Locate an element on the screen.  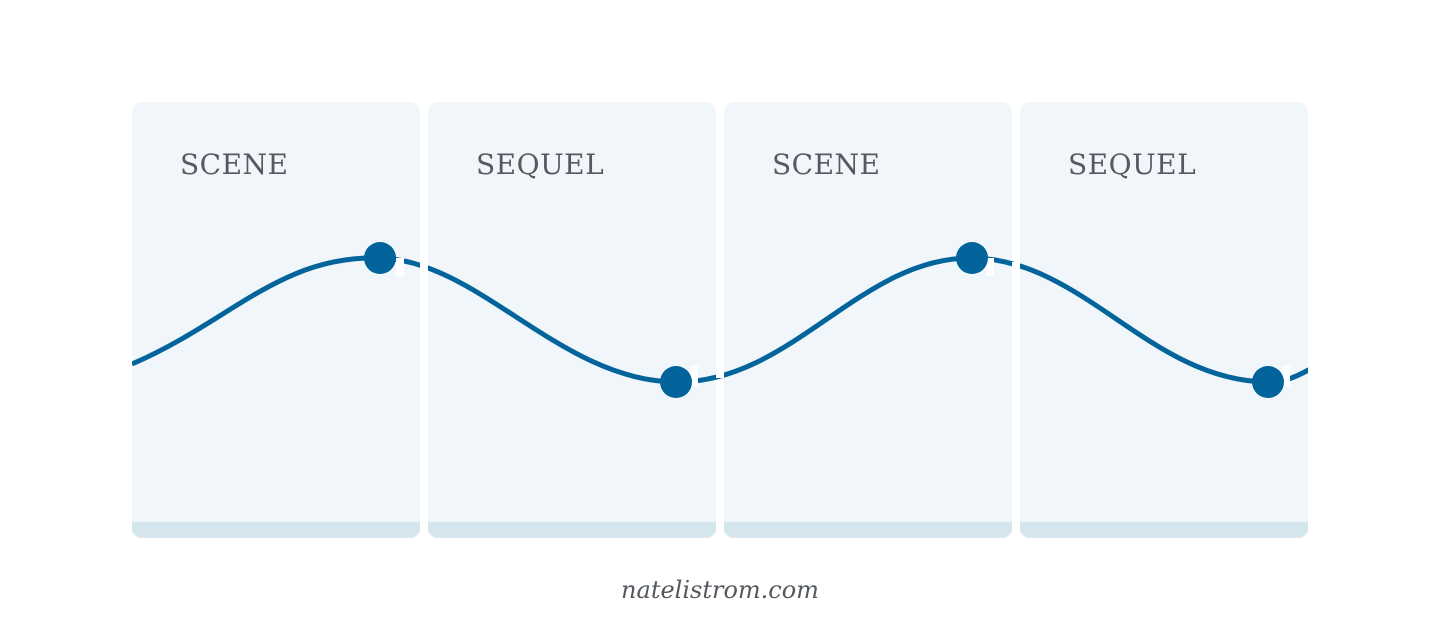
panel-label-sequel-1: SEQUEL is located at coordinates (540, 164).